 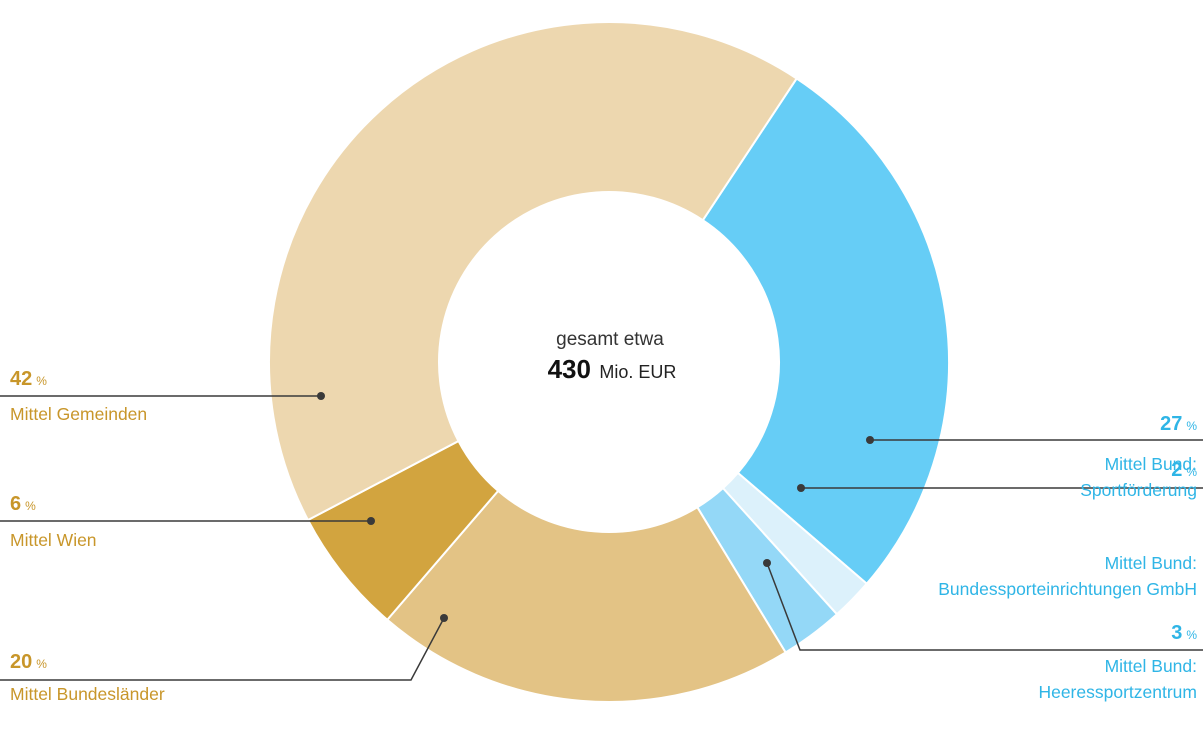 What do you see at coordinates (53, 540) in the screenshot?
I see `slice-name-label-4-0: Mittel Wien` at bounding box center [53, 540].